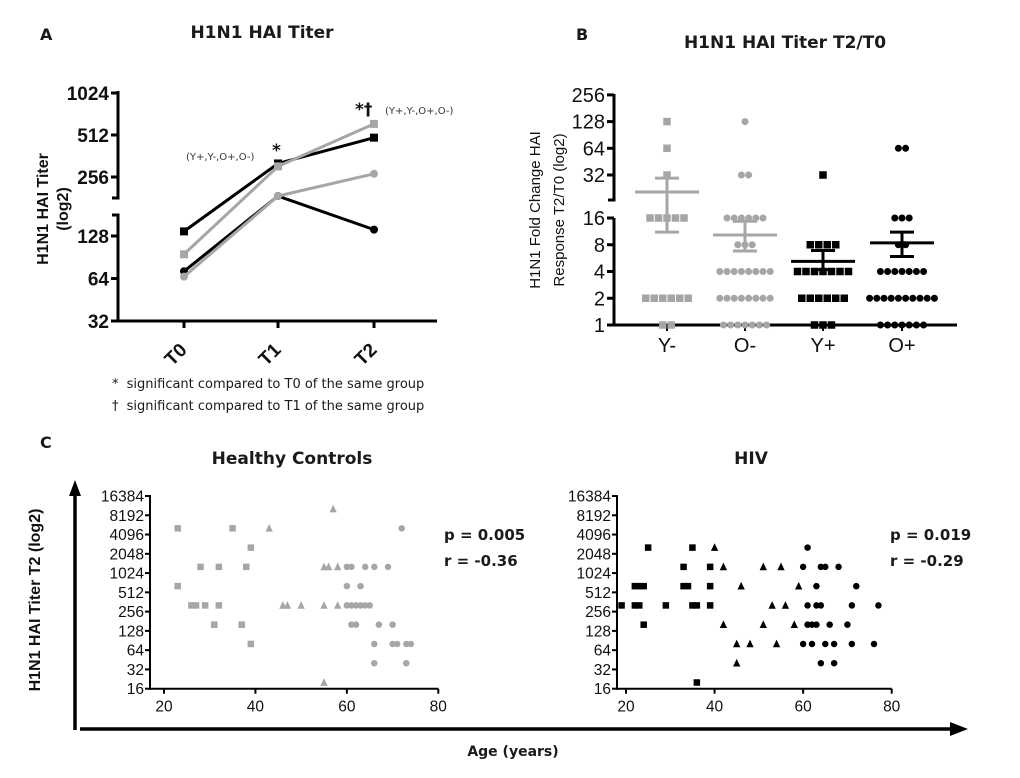 The height and width of the screenshot is (778, 1020). What do you see at coordinates (115, 406) in the screenshot?
I see `footnote-dagger-symbol: †` at bounding box center [115, 406].